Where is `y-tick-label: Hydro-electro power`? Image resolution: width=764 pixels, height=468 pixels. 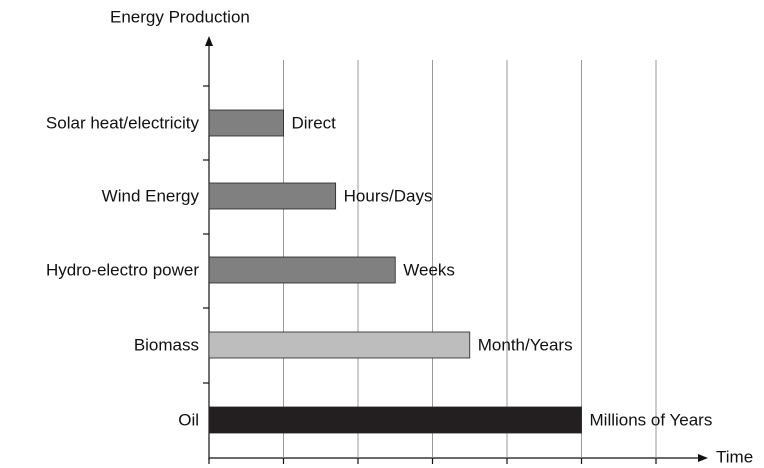
y-tick-label: Hydro-electro power is located at coordinates (122, 269).